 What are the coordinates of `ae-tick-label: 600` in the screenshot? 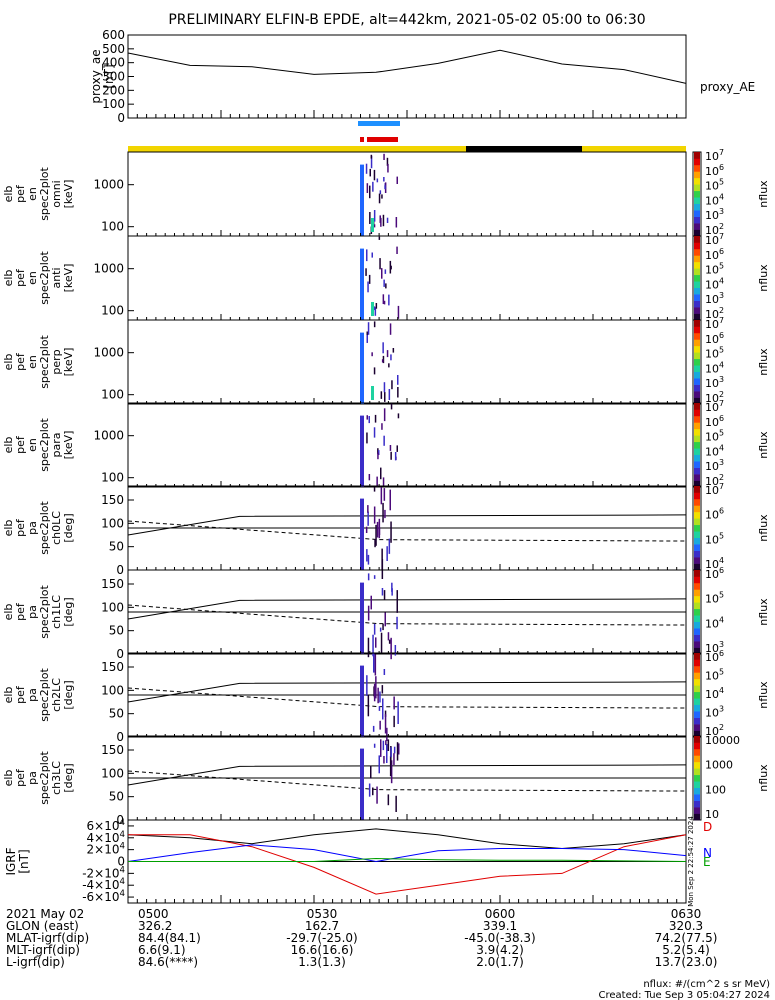 It's located at (113, 35).